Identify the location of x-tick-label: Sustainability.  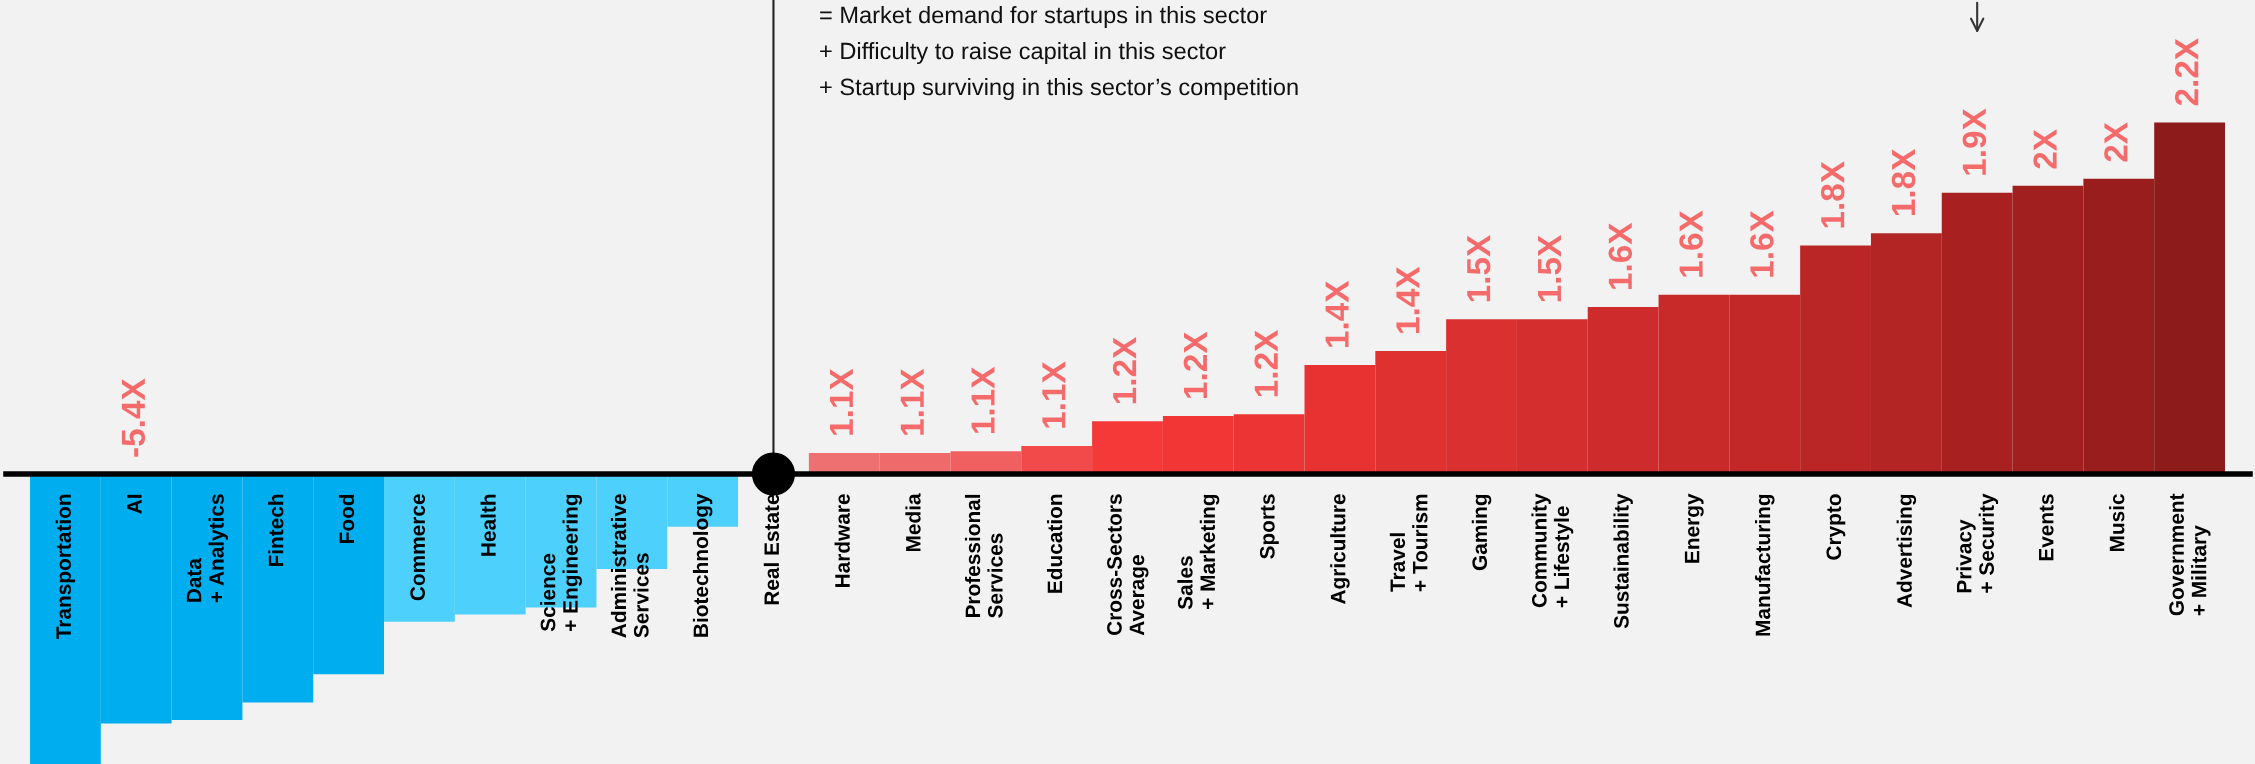
(1623, 561).